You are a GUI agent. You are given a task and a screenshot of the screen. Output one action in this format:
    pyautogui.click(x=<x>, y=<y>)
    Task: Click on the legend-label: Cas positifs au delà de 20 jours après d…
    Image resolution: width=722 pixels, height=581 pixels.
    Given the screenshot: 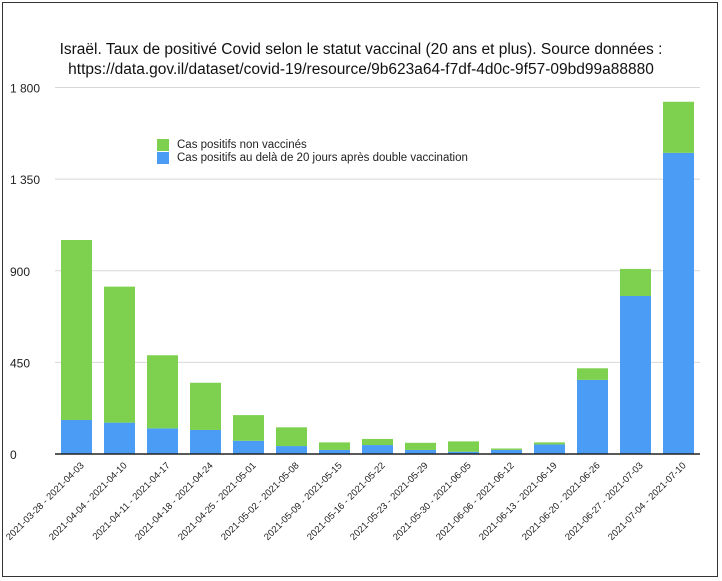 What is the action you would take?
    pyautogui.click(x=322, y=157)
    